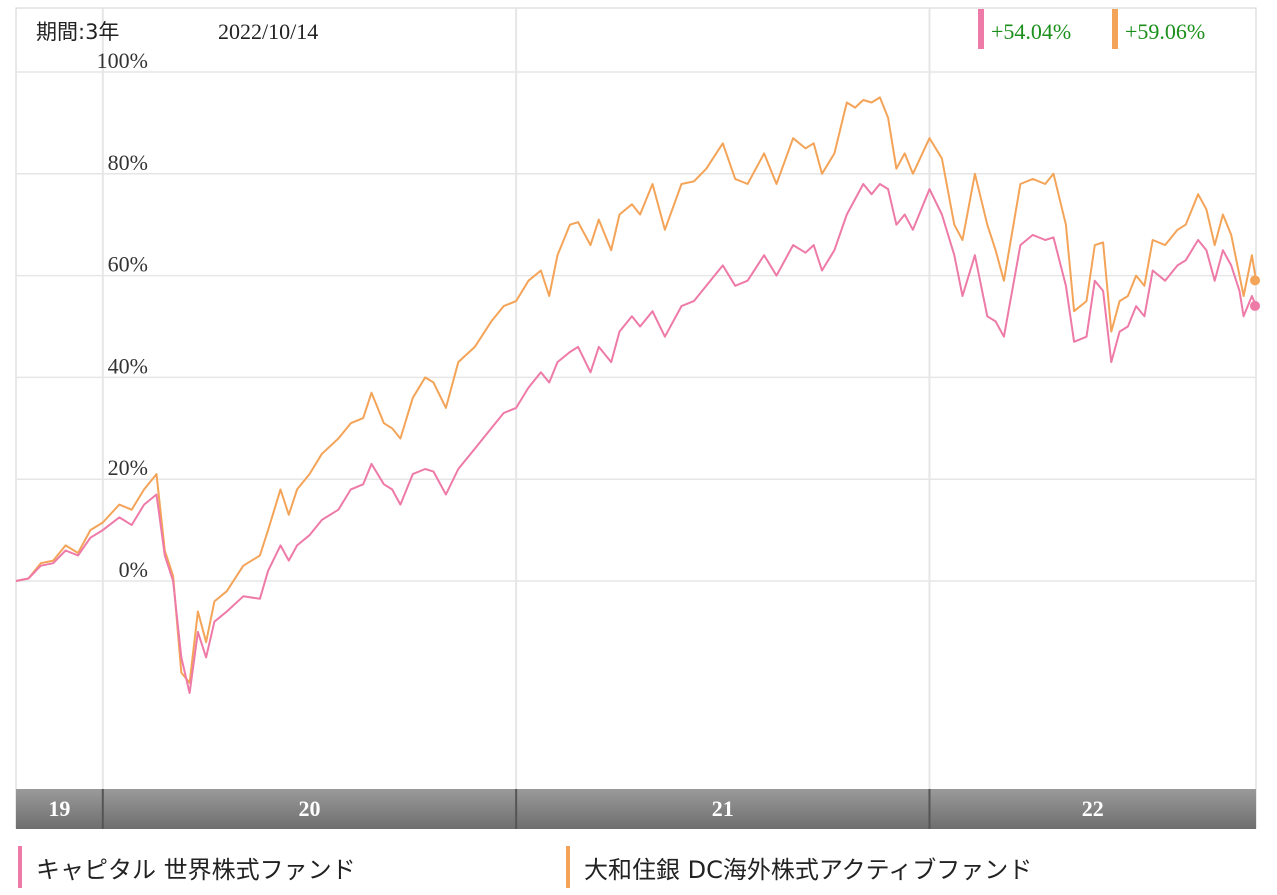 The width and height of the screenshot is (1277, 895). What do you see at coordinates (1093, 808) in the screenshot?
I see `x-tick-label: 22` at bounding box center [1093, 808].